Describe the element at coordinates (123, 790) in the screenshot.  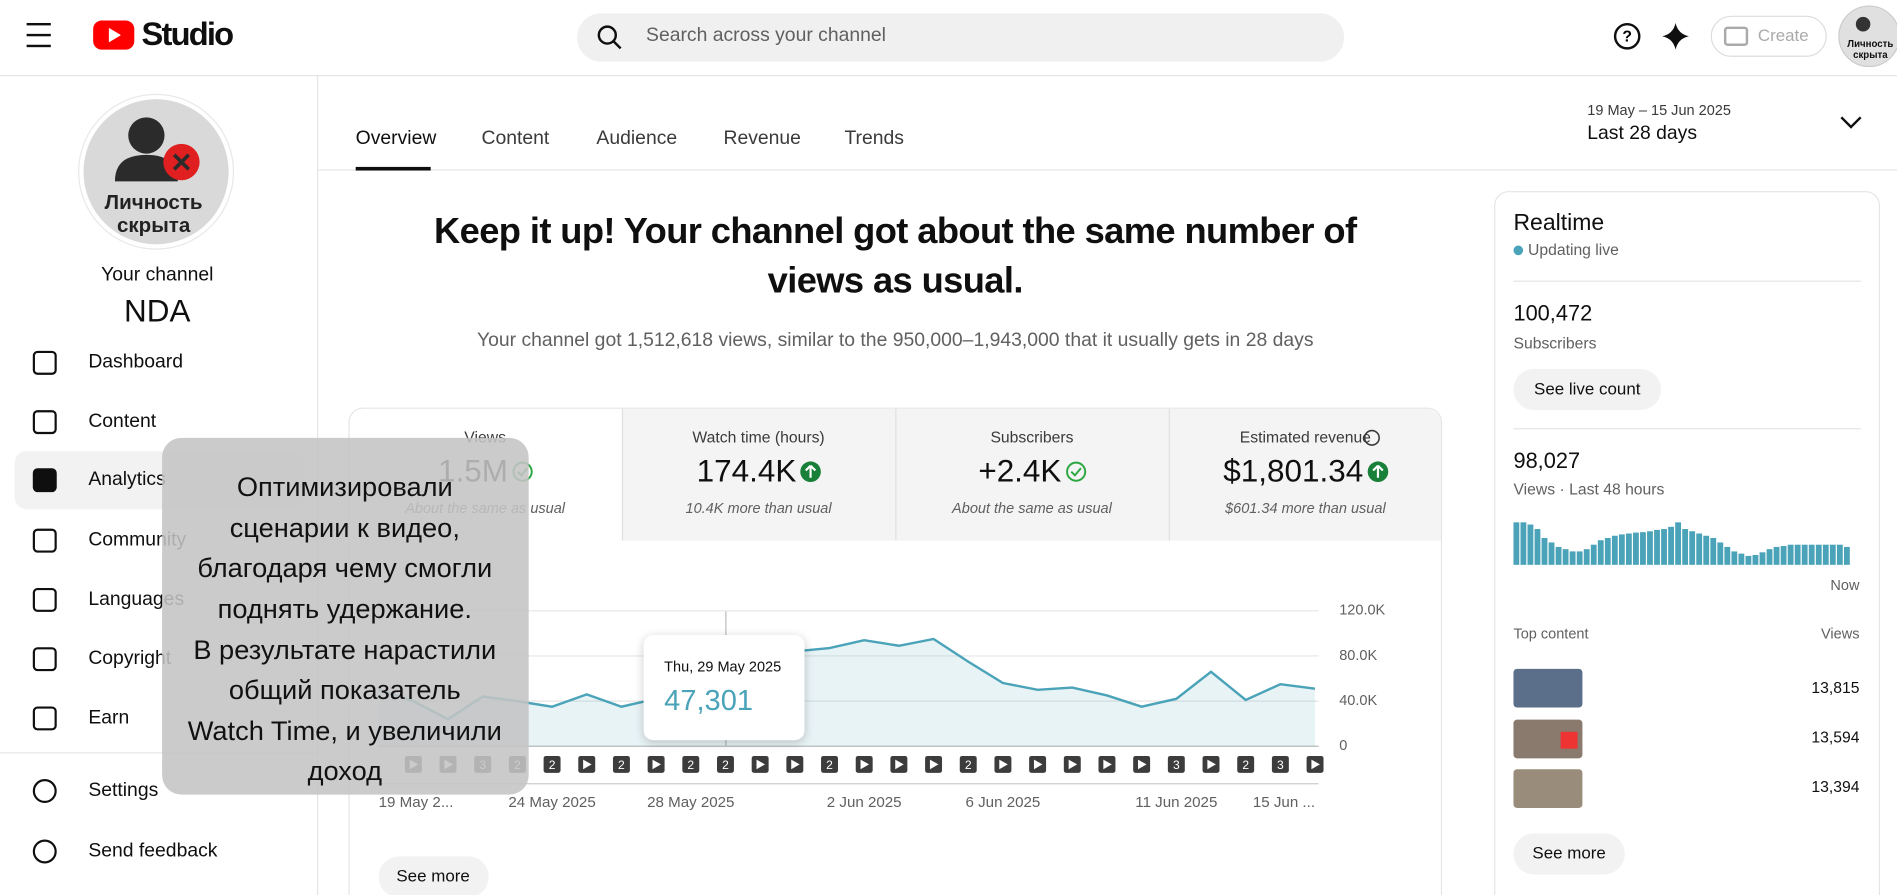
I see `nav-item: Settings` at that location.